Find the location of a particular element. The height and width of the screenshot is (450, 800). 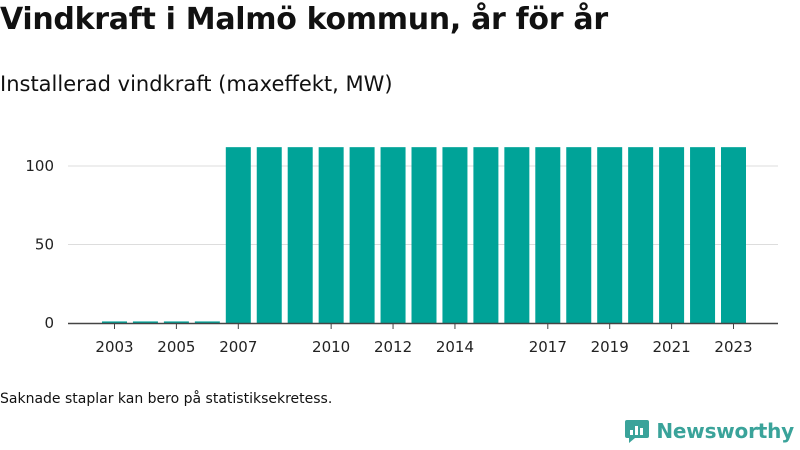

brand-name: Newsworthy is located at coordinates (725, 431).